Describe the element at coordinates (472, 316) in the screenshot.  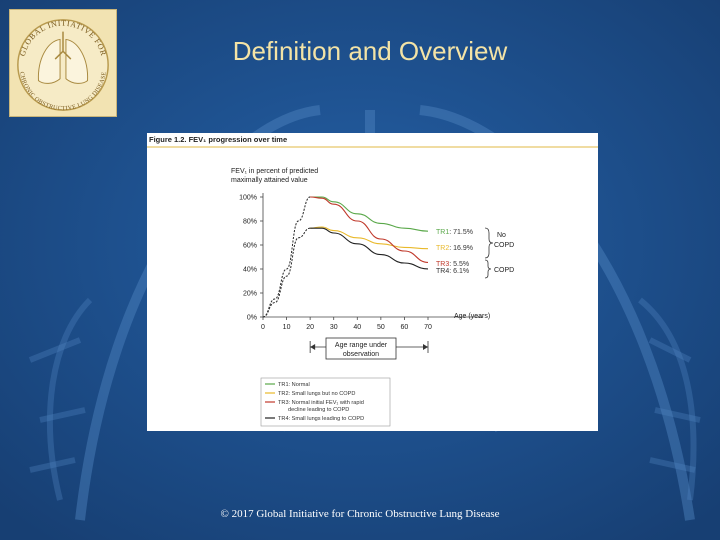
I see `x-axis-label: Age (years)` at that location.